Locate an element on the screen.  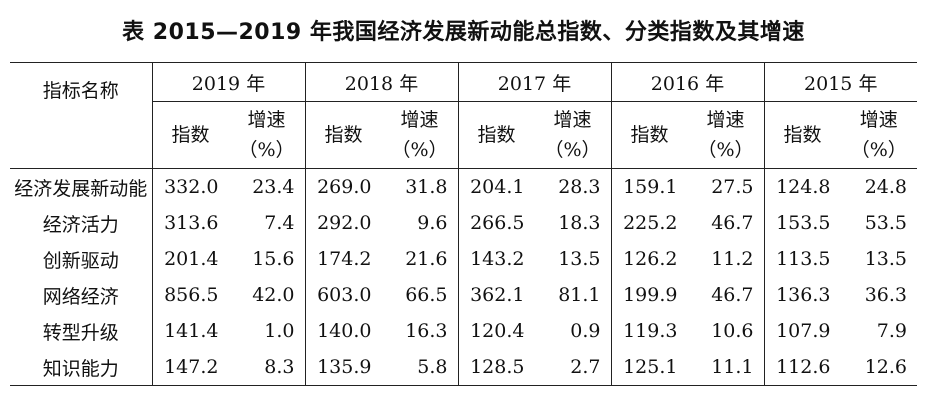
index-value-cell: 112.6 is located at coordinates (802, 367).